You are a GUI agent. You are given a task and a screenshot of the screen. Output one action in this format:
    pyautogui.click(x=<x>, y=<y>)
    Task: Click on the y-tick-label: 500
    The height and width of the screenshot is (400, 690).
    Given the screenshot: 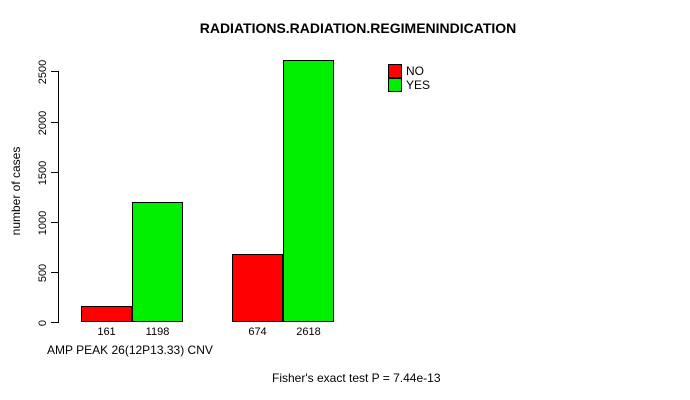 What is the action you would take?
    pyautogui.click(x=43, y=272)
    